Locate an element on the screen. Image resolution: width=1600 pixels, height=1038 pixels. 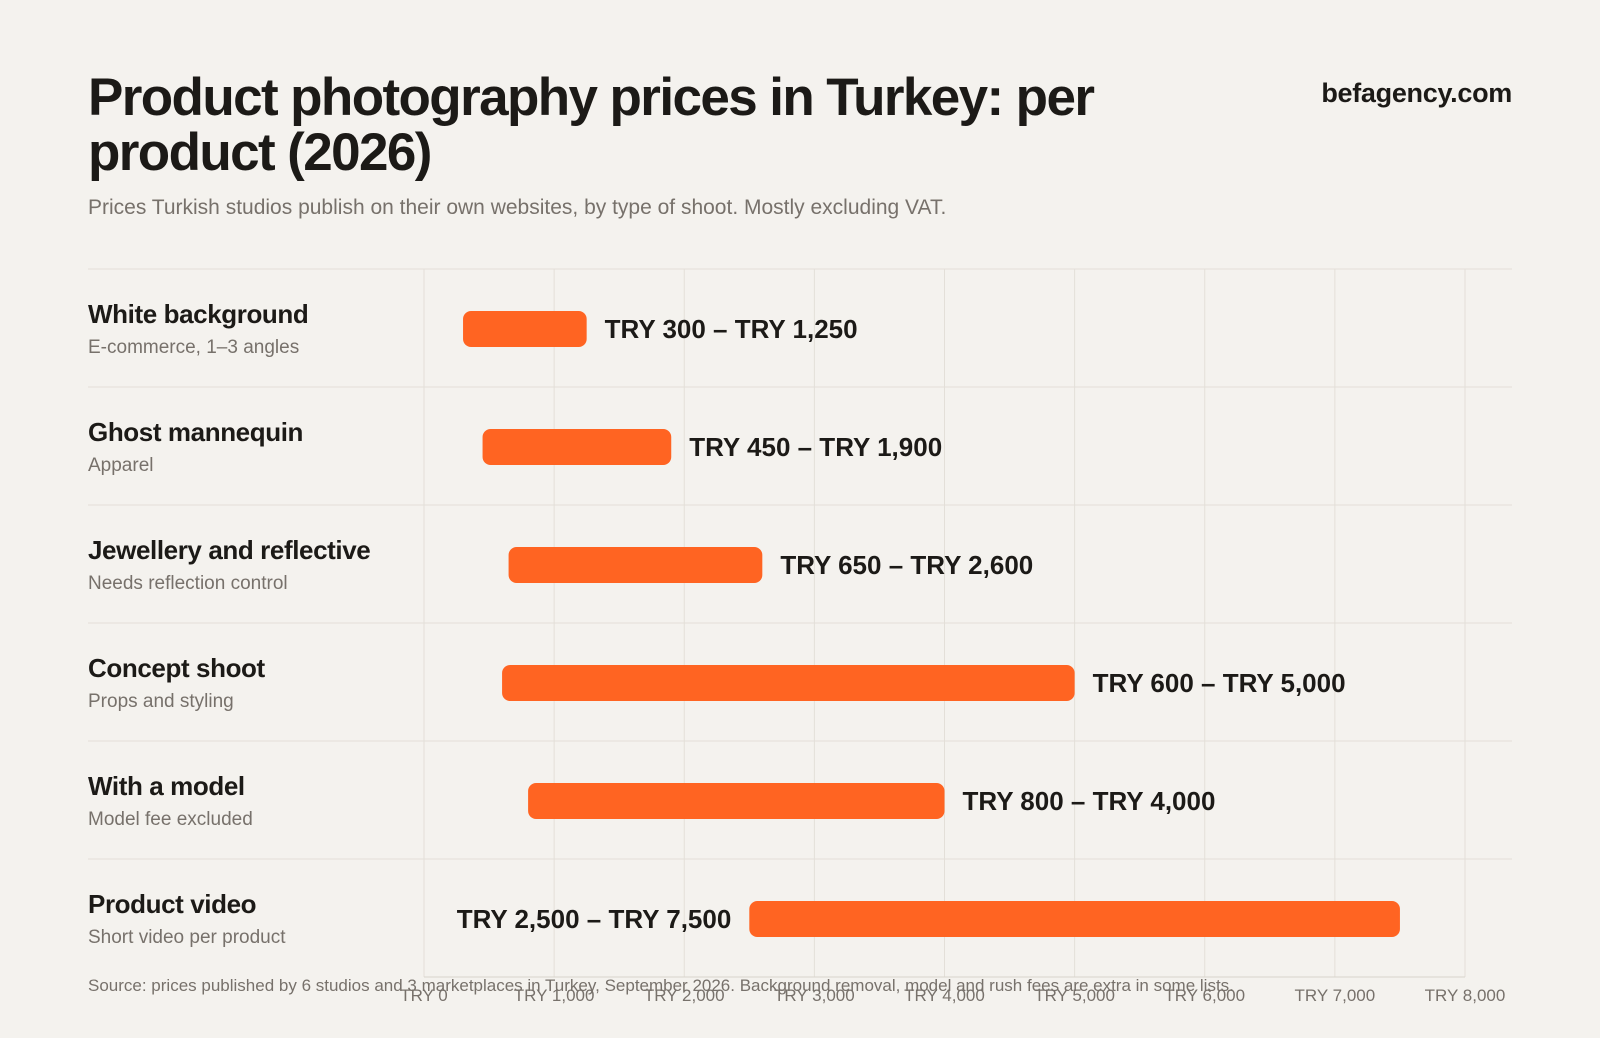
category-label: Ghost mannequin is located at coordinates (195, 432).